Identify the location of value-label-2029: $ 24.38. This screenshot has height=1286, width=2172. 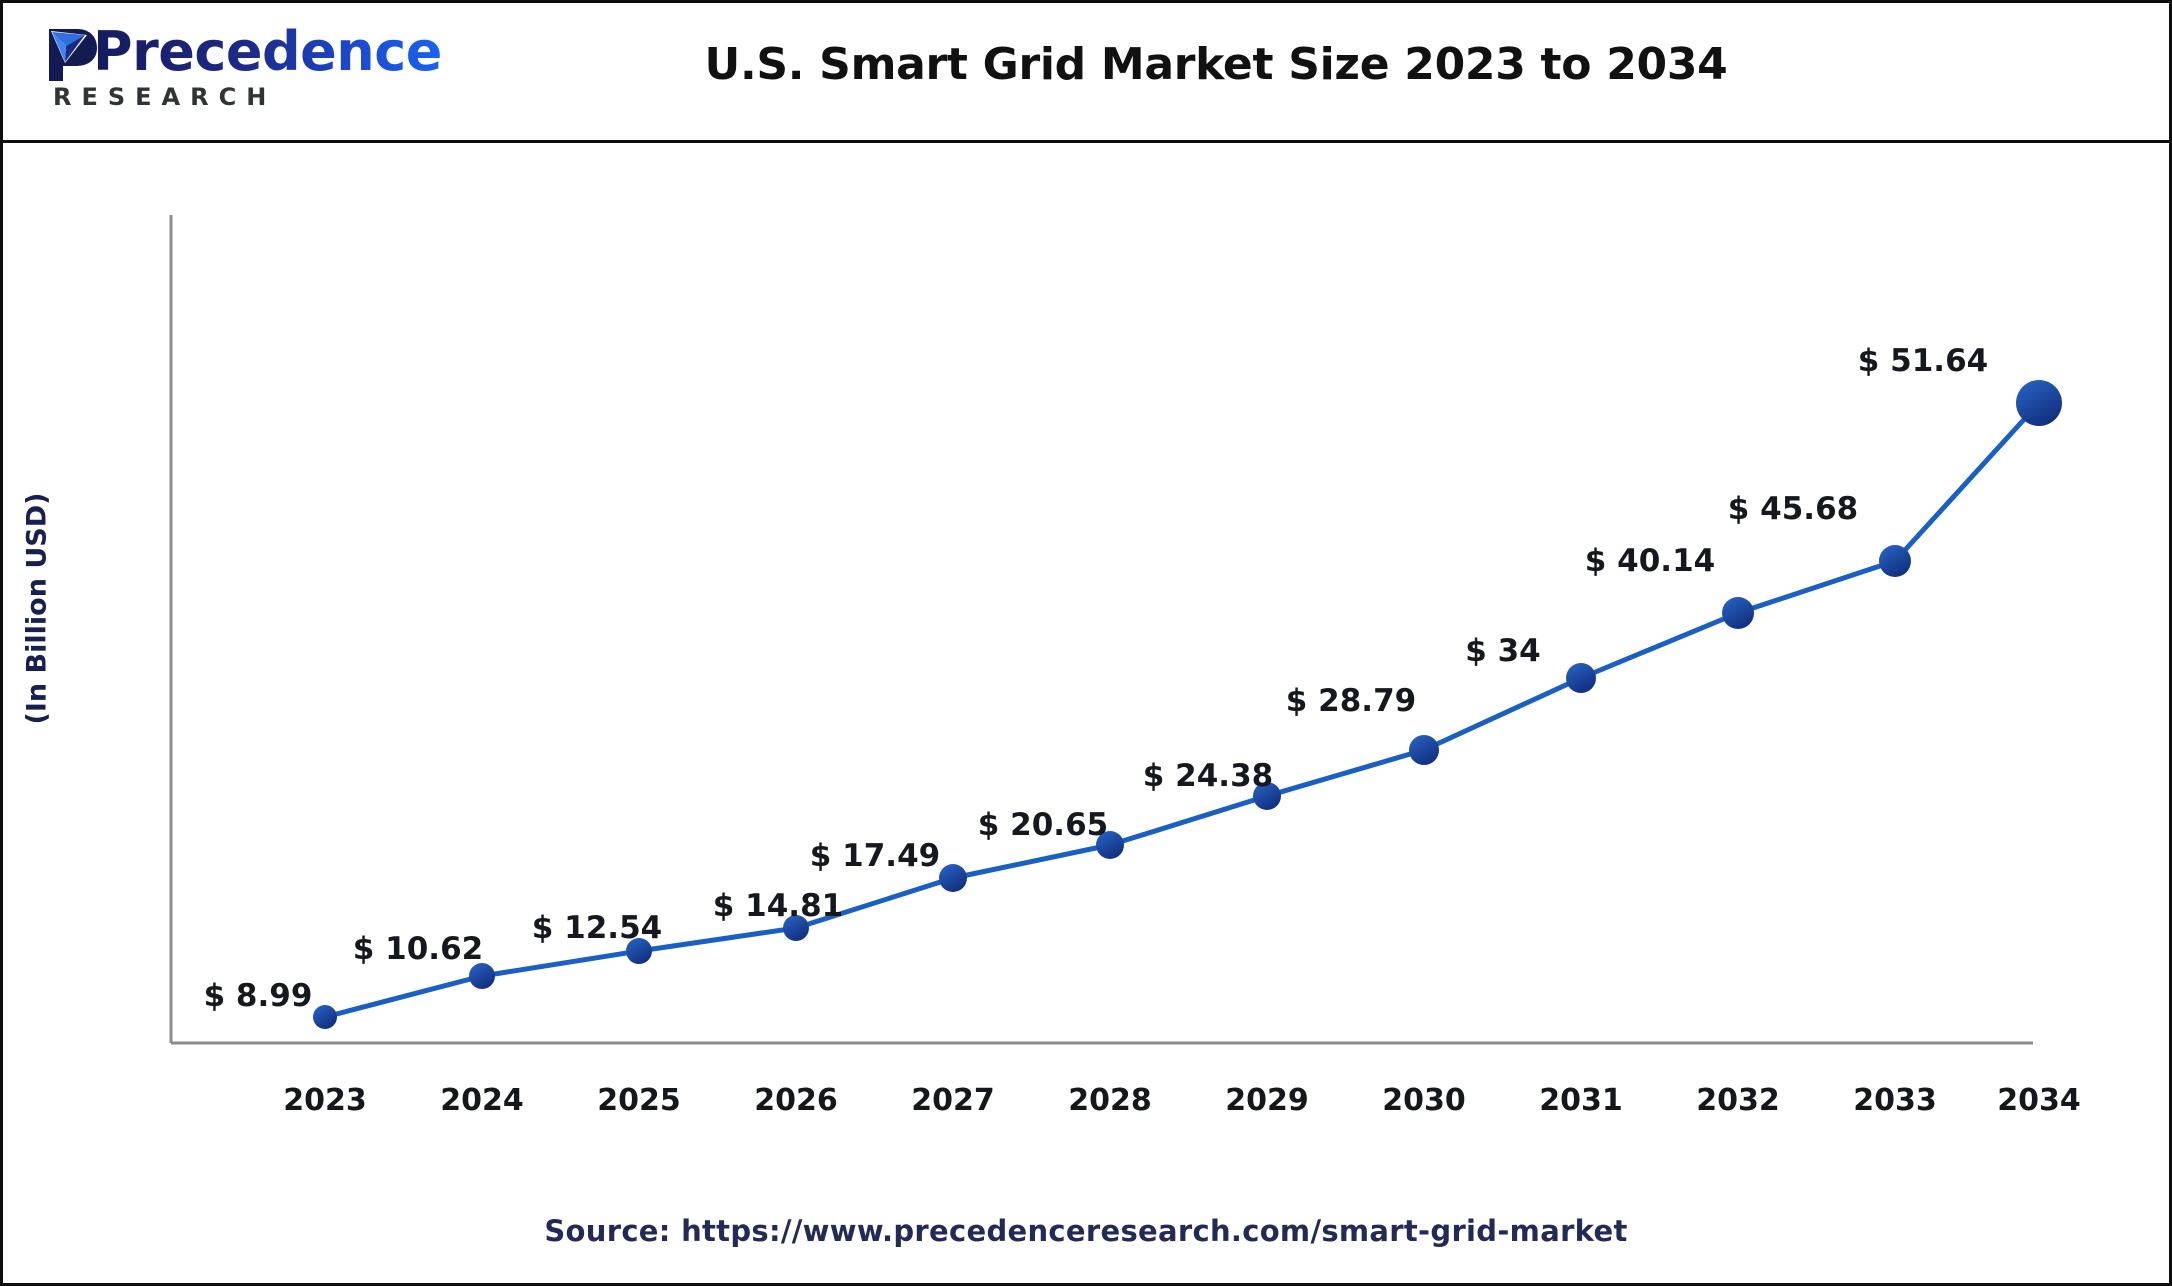
(1208, 776).